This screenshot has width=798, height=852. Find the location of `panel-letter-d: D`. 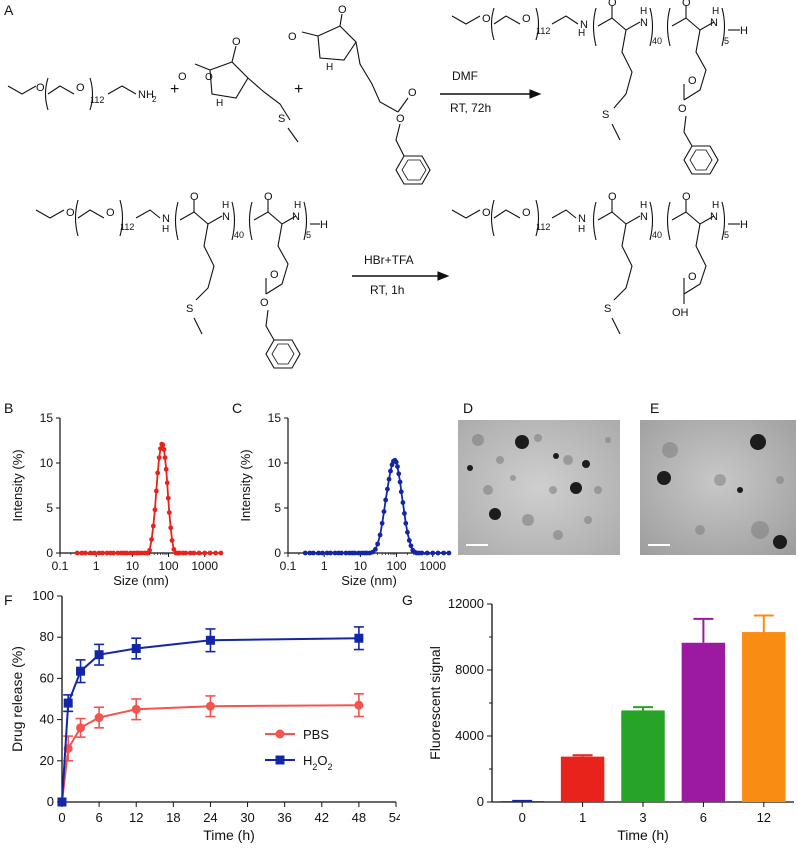

panel-letter-d: D is located at coordinates (468, 408).